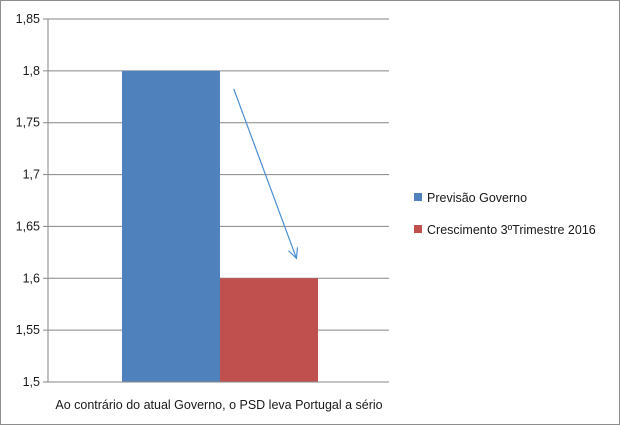  I want to click on y-axis-ticks: 1,5 1,55 1,6 1,65 1,7 1,75 1,8 1,85, so click(32, 200).